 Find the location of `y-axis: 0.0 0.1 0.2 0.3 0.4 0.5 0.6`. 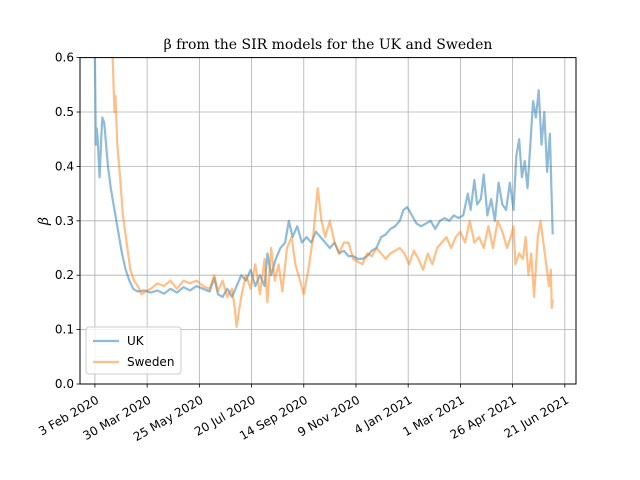

y-axis: 0.0 0.1 0.2 0.3 0.4 0.5 0.6 is located at coordinates (67, 221).